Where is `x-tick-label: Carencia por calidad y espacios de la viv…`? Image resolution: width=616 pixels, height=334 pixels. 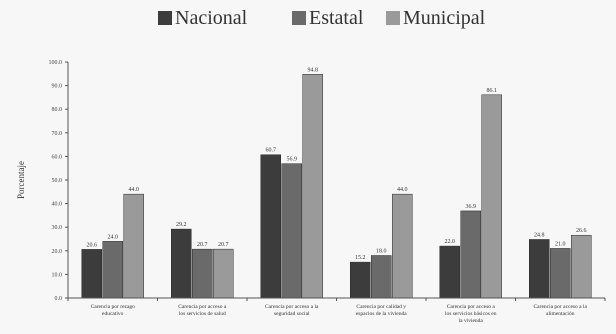 x-tick-label: Carencia por calidad y espacios de la viv… is located at coordinates (381, 310).